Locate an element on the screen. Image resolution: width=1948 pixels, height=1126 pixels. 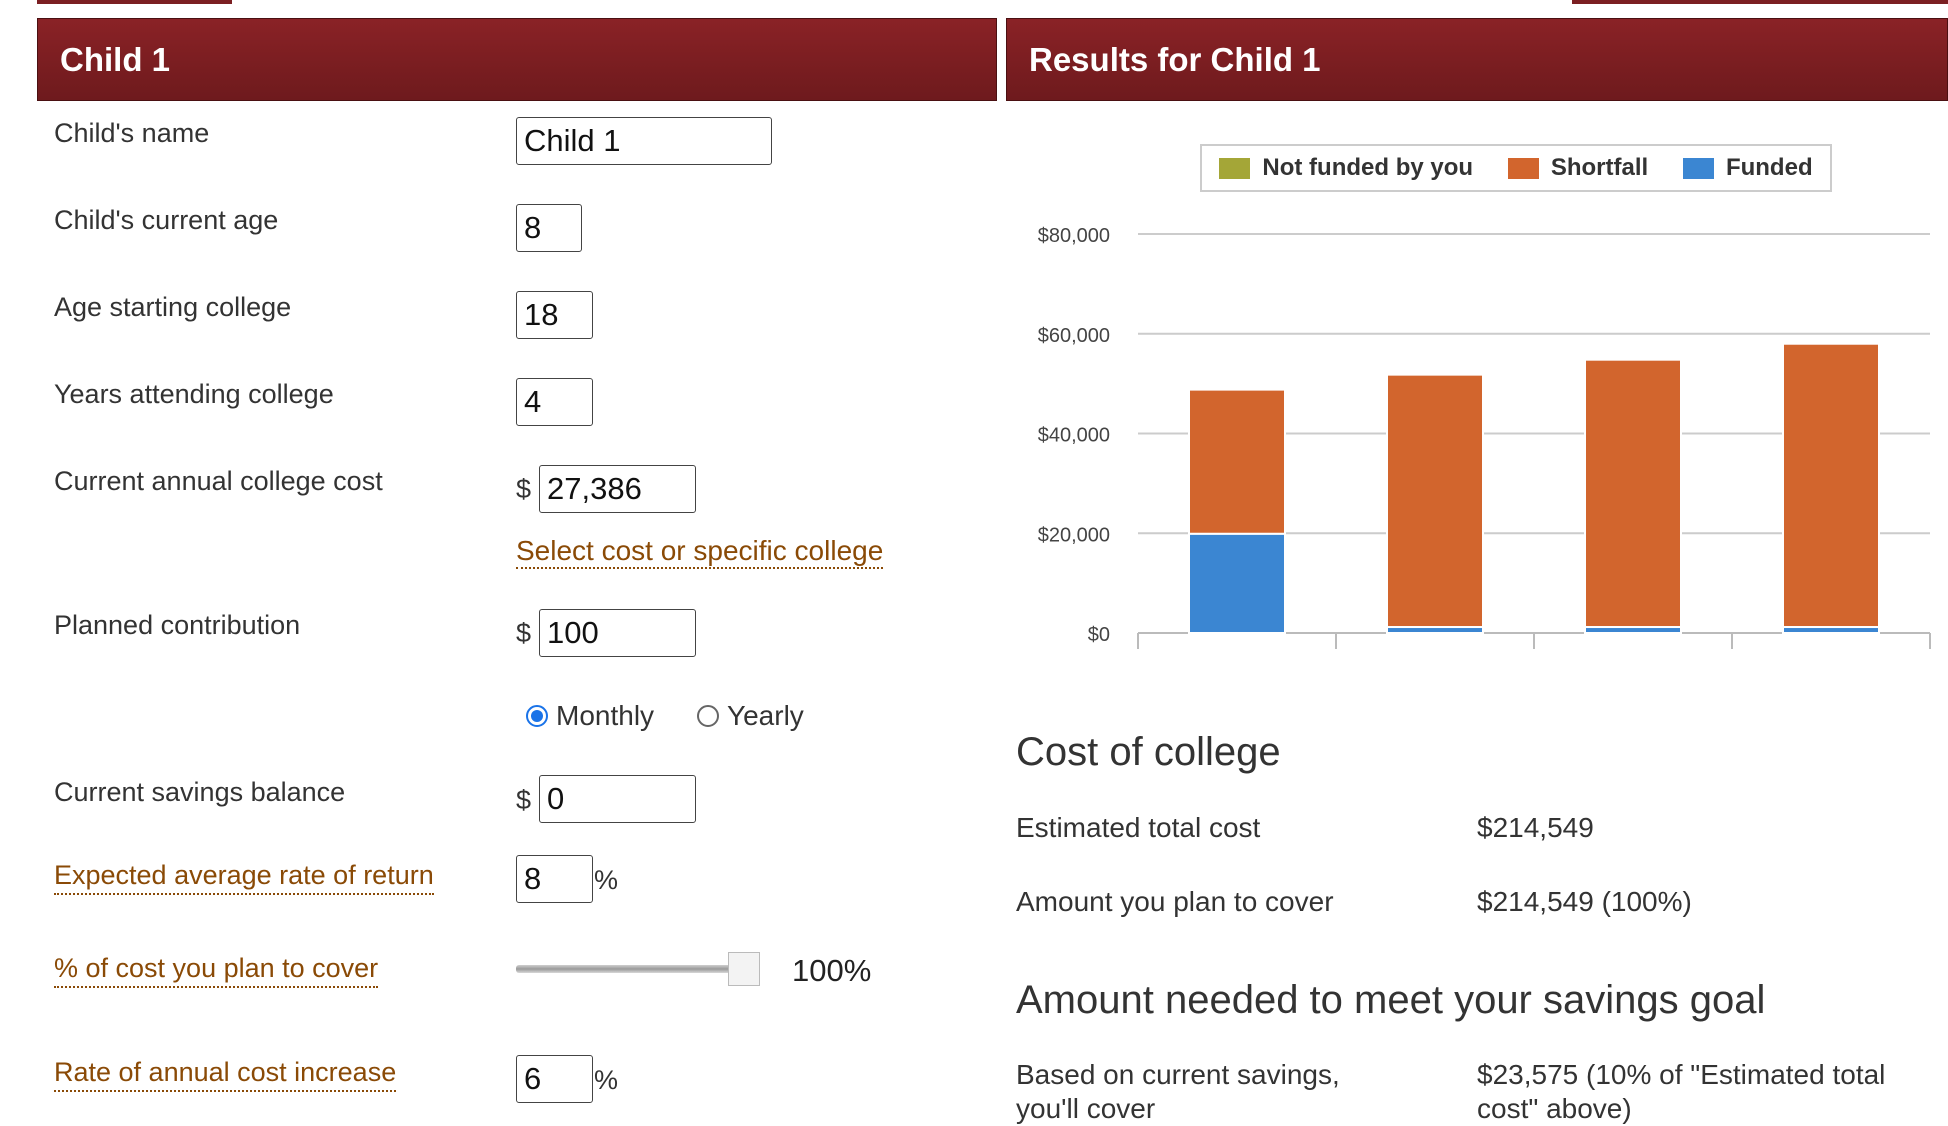
cover-slider-value: 100% is located at coordinates (832, 970).